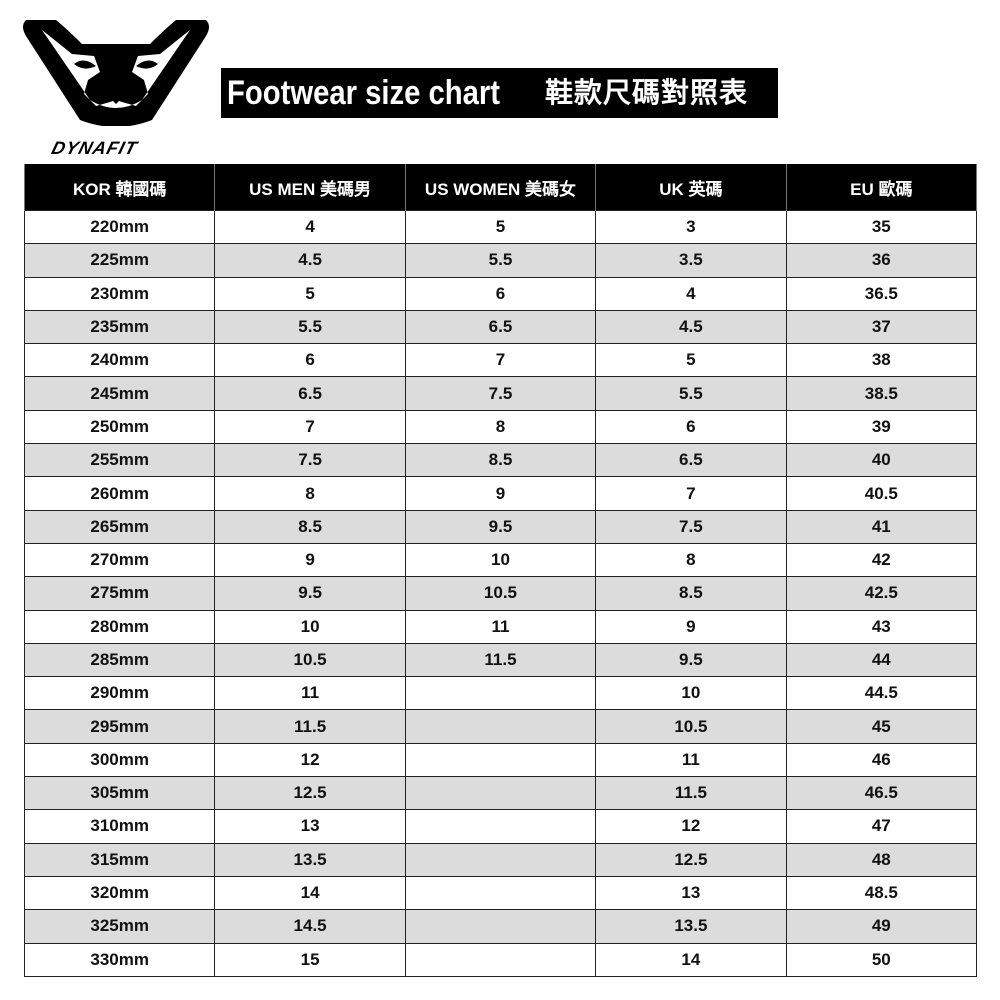 This screenshot has height=1000, width=1000. Describe the element at coordinates (881, 626) in the screenshot. I see `table-cell: 43` at that location.